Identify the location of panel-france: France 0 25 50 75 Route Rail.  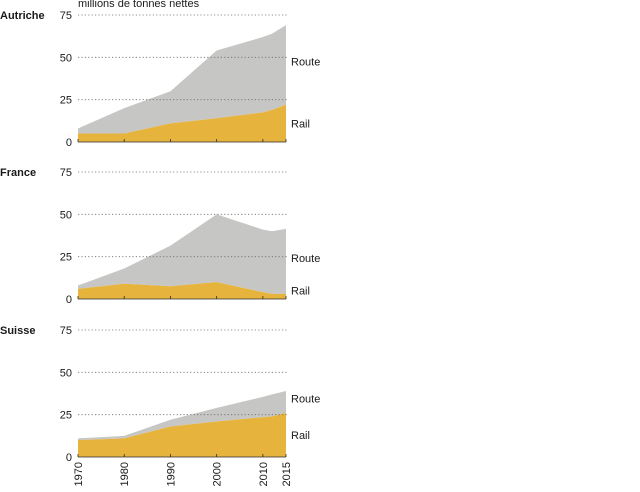
(160, 236).